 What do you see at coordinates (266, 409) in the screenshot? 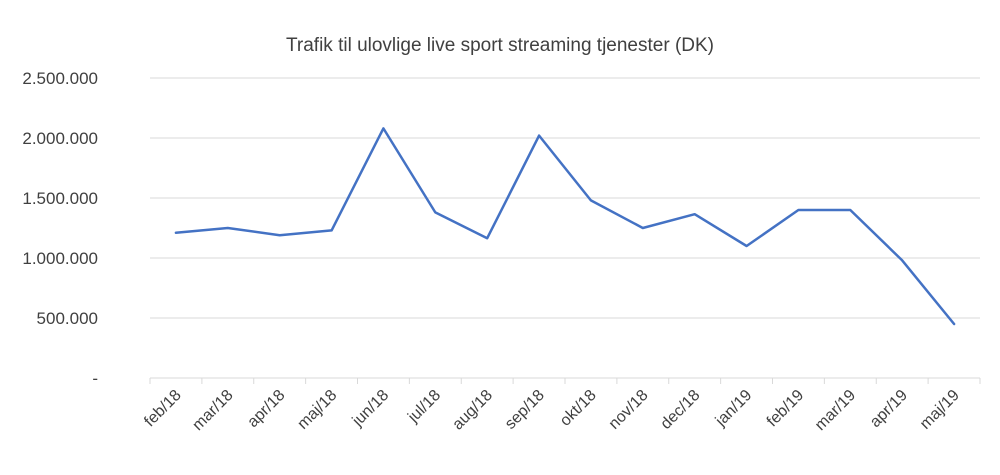
I see `x-tick-label: apr/18` at bounding box center [266, 409].